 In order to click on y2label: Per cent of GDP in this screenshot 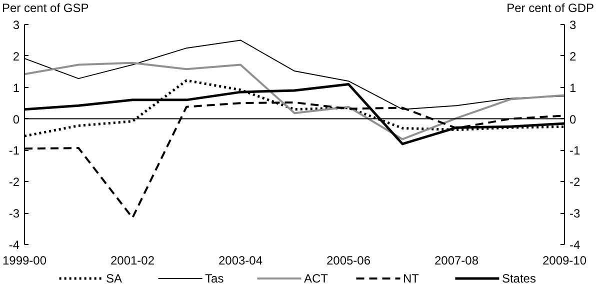, I will do `click(550, 8)`.